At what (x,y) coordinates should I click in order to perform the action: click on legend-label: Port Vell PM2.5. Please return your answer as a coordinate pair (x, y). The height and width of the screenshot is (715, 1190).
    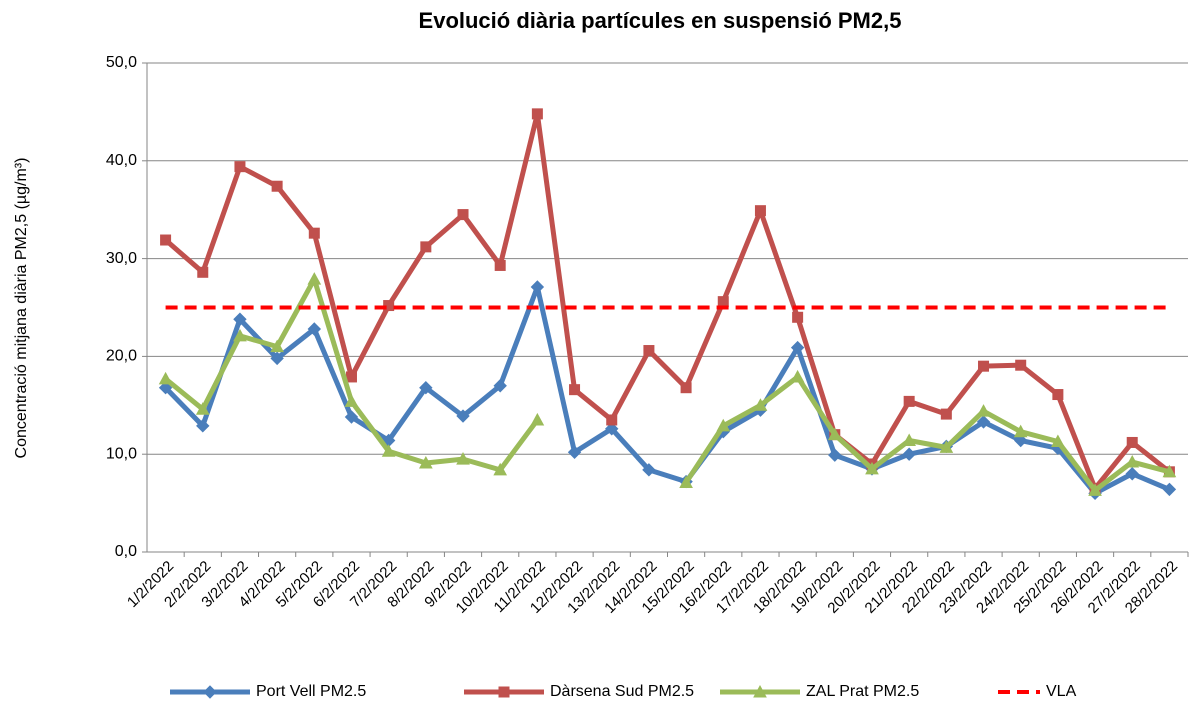
    Looking at the image, I should click on (311, 691).